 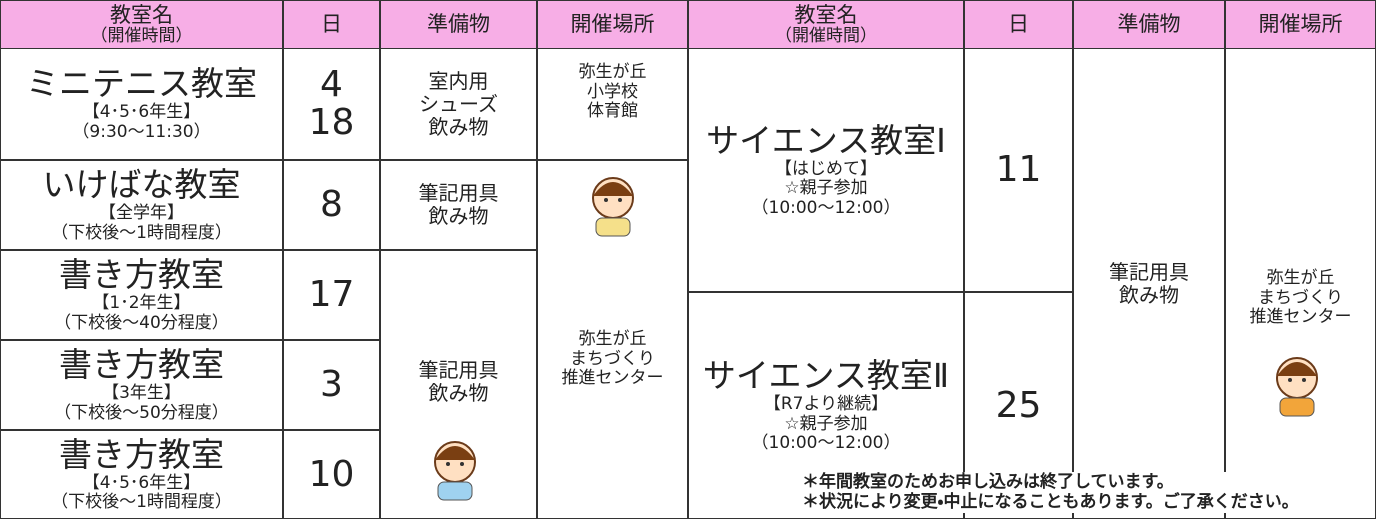 I want to click on table-cell: 4 18, so click(x=331, y=104).